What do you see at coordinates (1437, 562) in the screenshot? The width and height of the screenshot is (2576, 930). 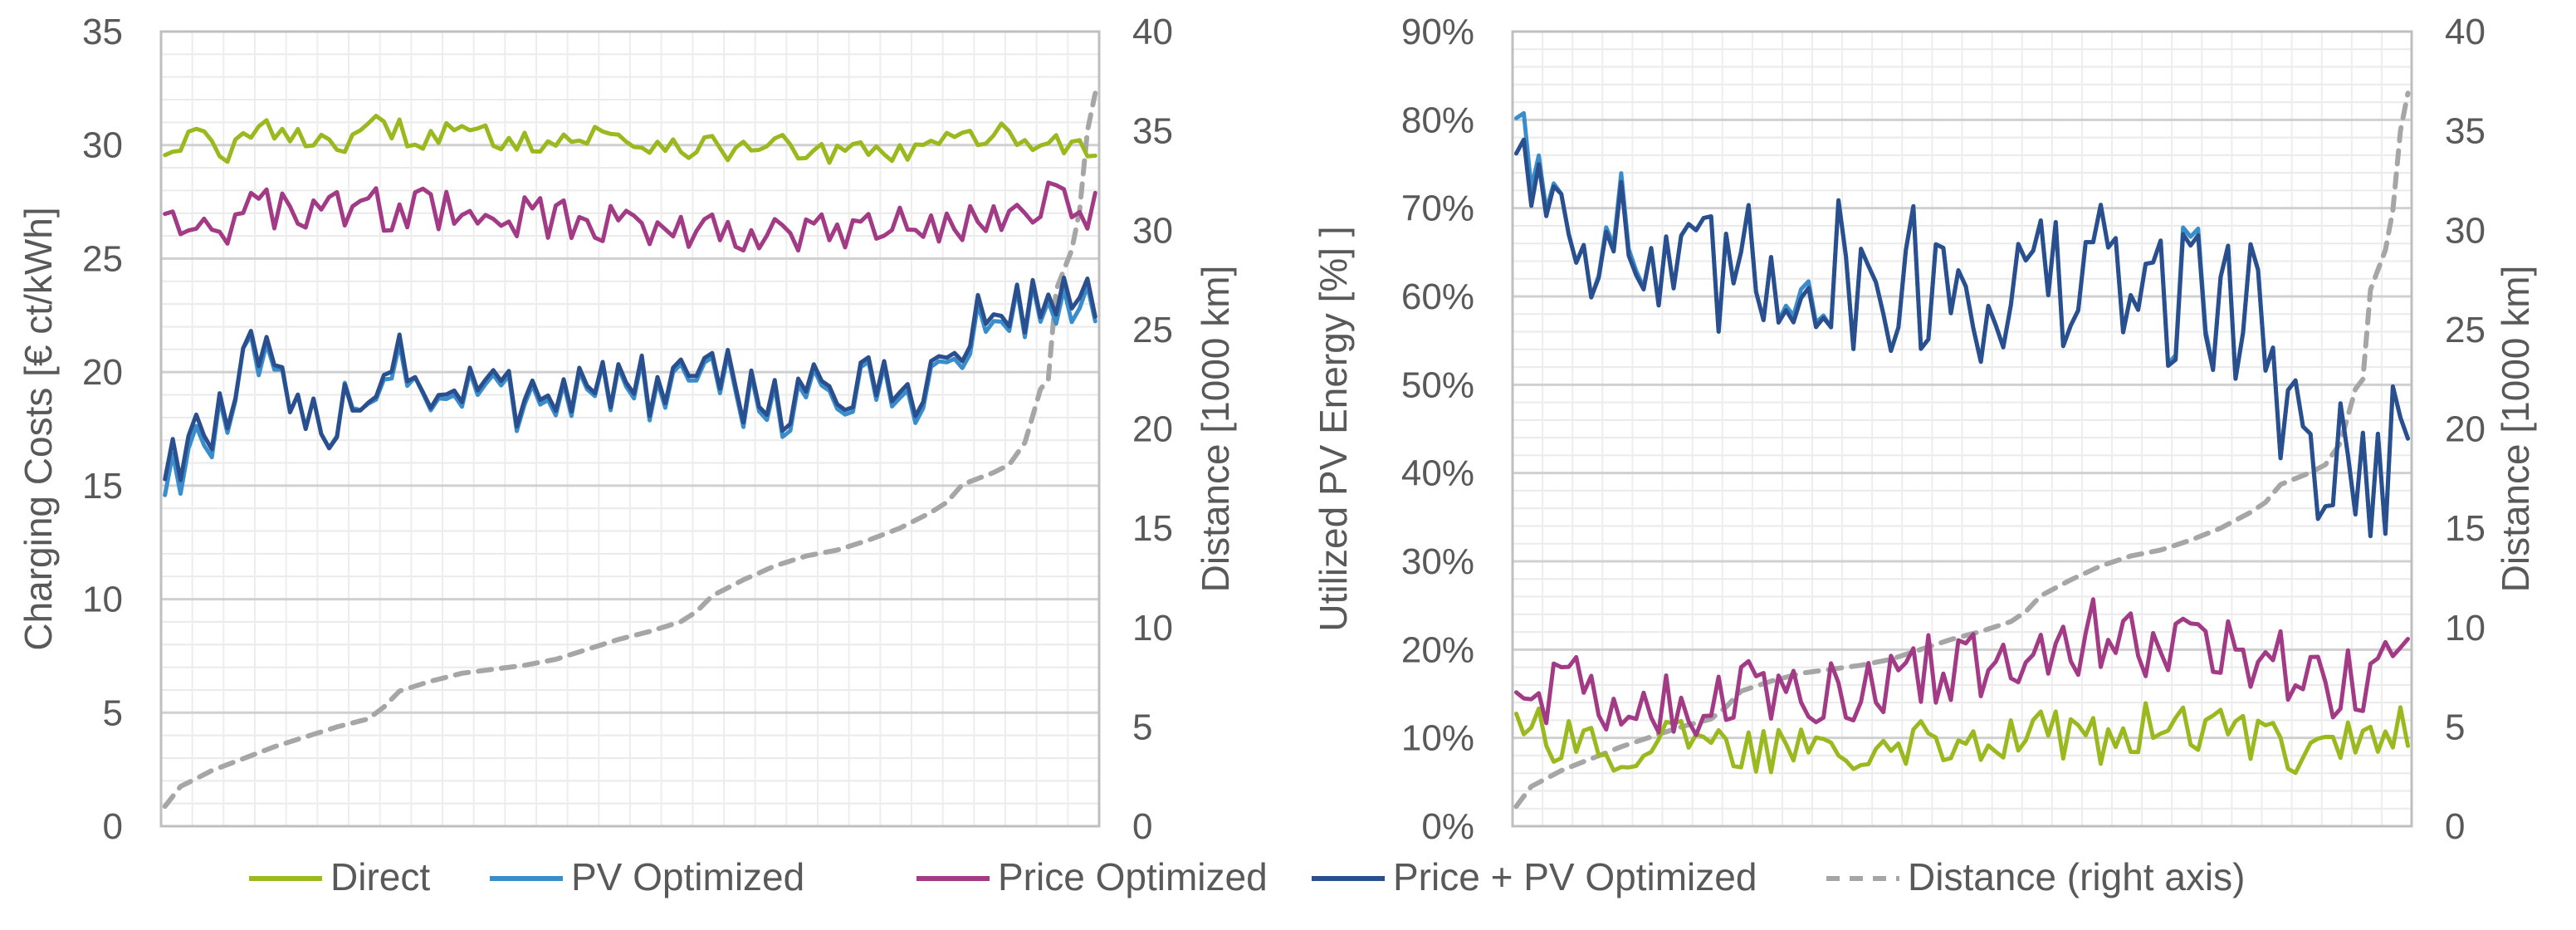 I see `y-tick-label: 30%` at bounding box center [1437, 562].